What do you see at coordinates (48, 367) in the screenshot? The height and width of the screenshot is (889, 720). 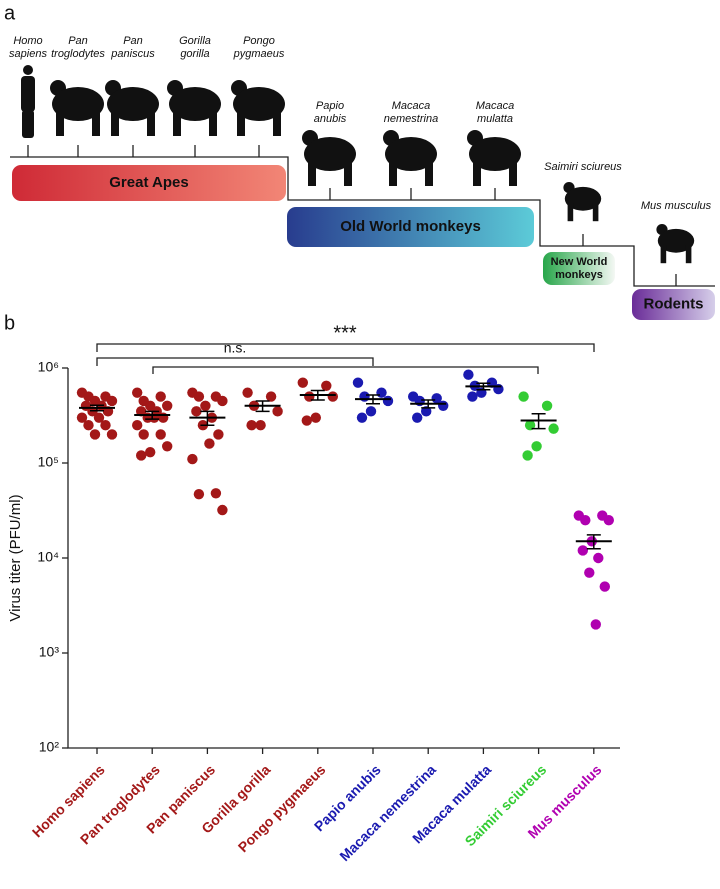 I see `y-tick-label: 10⁶` at bounding box center [48, 367].